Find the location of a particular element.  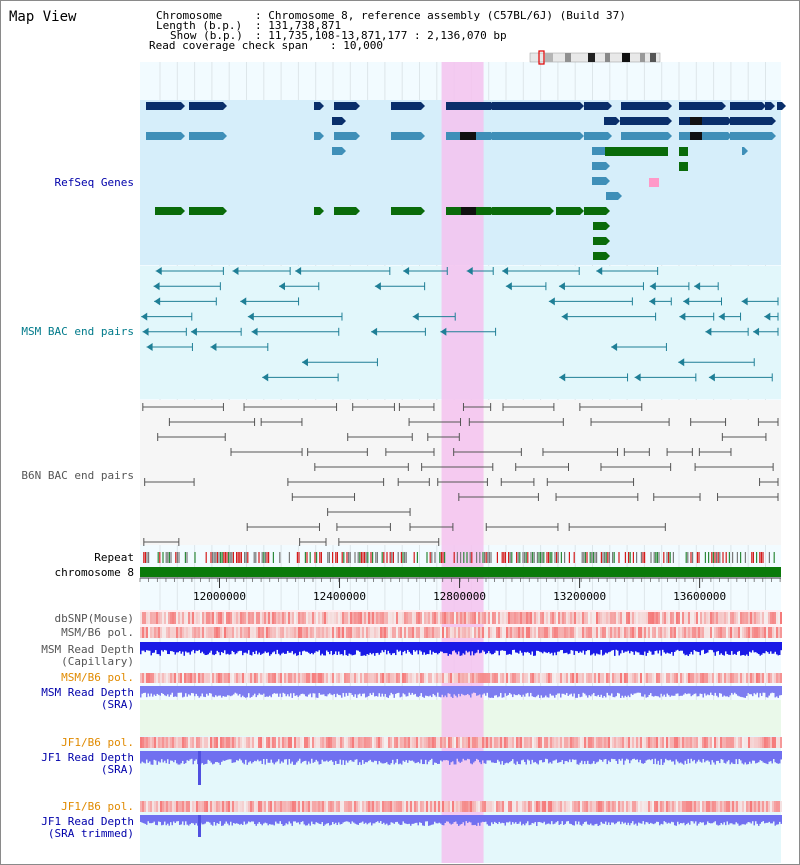

bac-end-marker is located at coordinates (304, 362).